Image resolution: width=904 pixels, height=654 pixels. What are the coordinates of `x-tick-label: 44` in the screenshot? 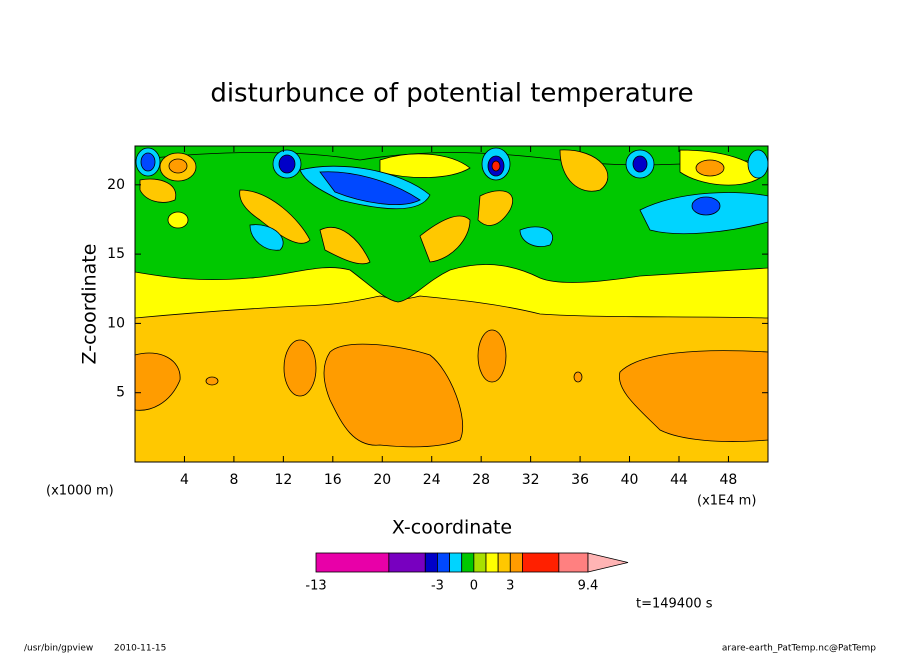 It's located at (679, 480).